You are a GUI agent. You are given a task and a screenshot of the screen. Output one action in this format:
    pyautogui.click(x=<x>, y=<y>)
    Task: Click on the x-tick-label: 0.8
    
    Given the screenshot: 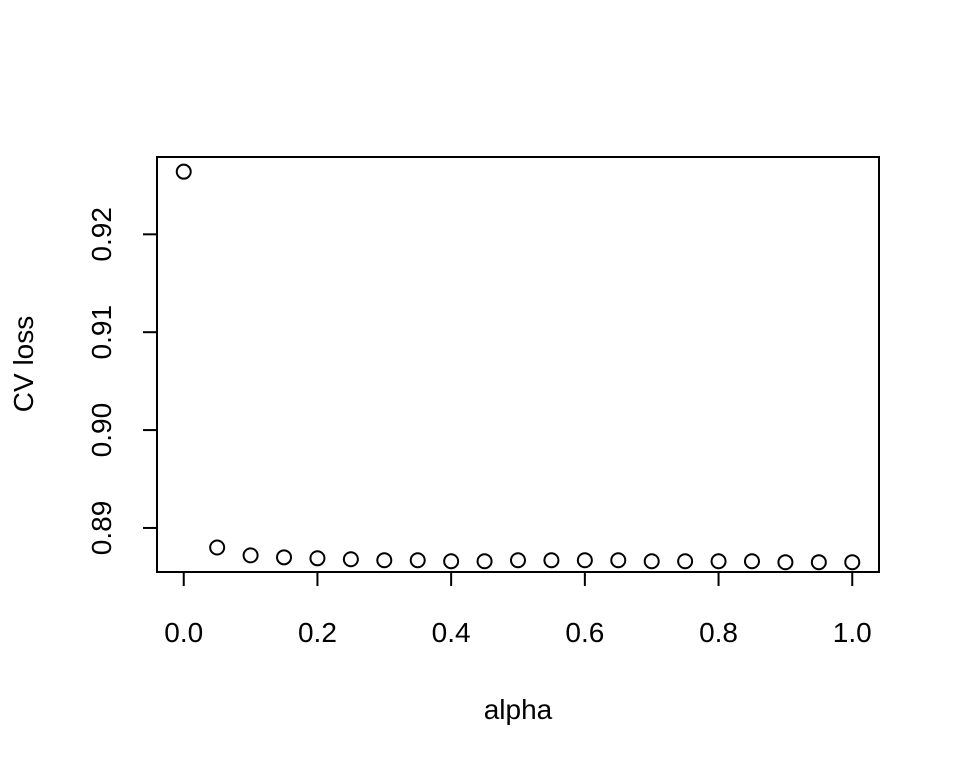 What is the action you would take?
    pyautogui.click(x=718, y=632)
    